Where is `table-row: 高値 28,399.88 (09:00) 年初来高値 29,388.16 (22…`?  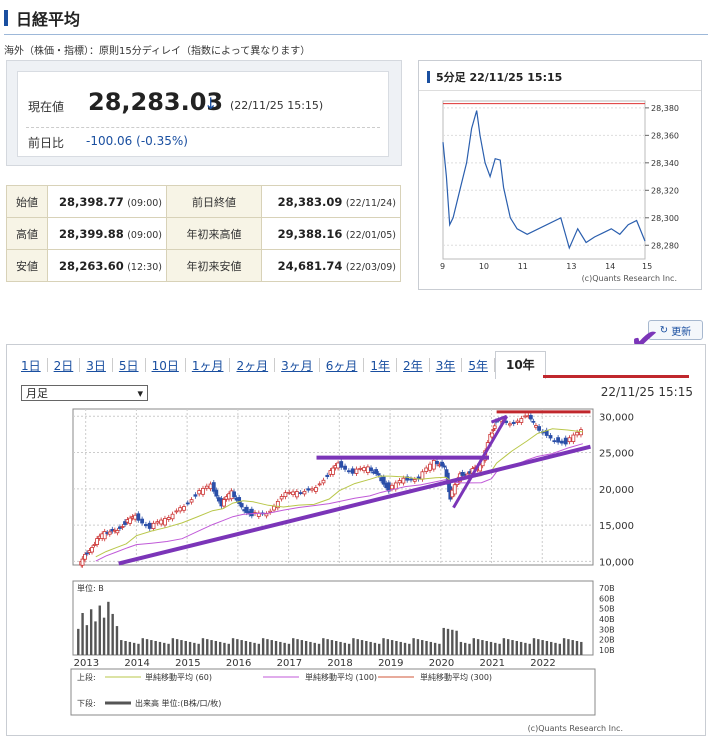 table-row: 高値 28,399.88 (09:00) 年初来高値 29,388.16 (22… is located at coordinates (203, 233).